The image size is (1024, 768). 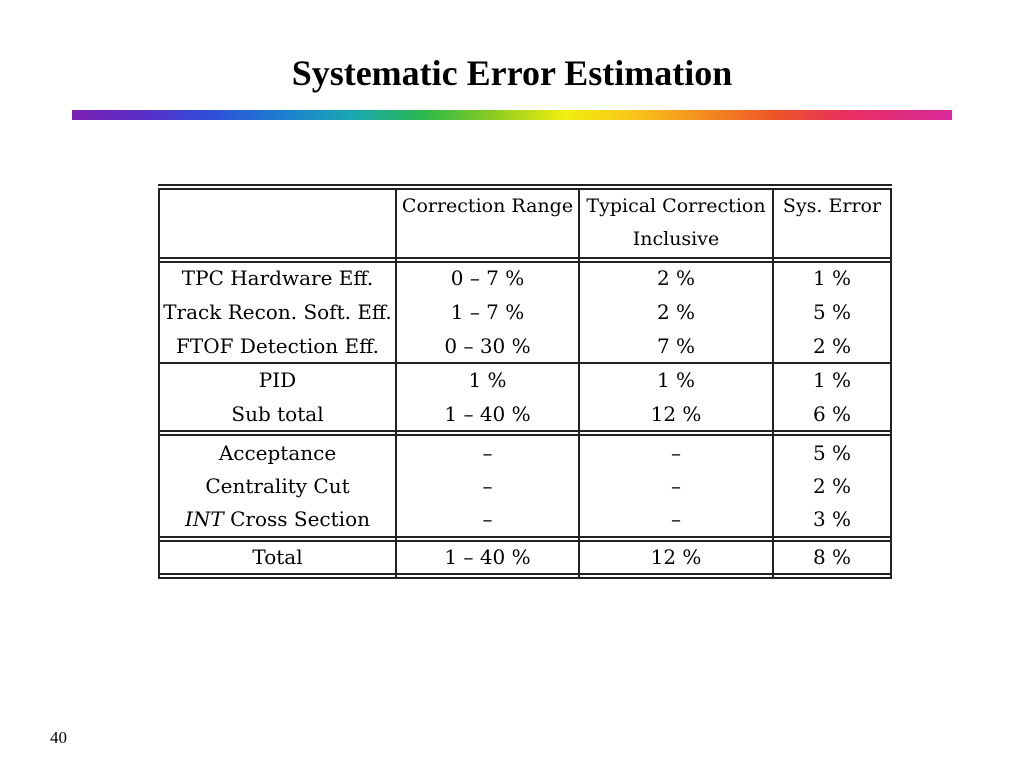 What do you see at coordinates (832, 206) in the screenshot?
I see `header-sys-error: Sys. Error` at bounding box center [832, 206].